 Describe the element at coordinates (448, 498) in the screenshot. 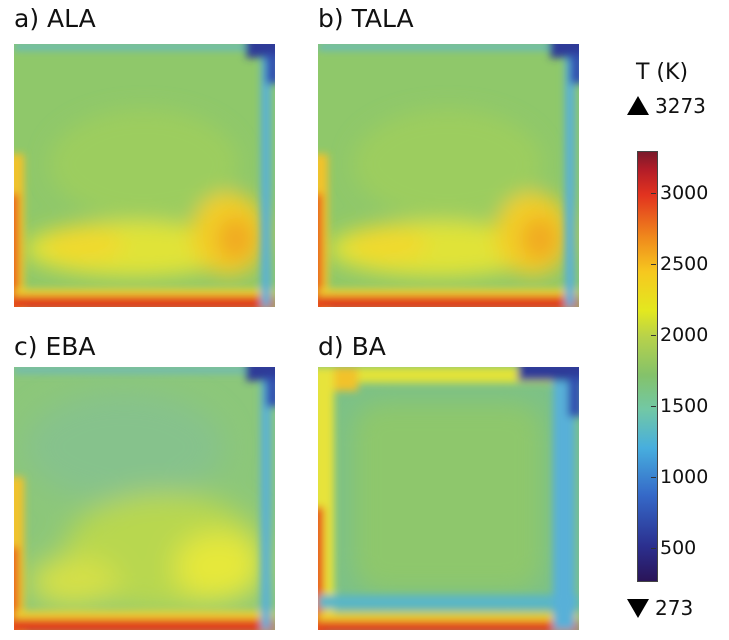

I see `panel-d-temperature-map` at that location.